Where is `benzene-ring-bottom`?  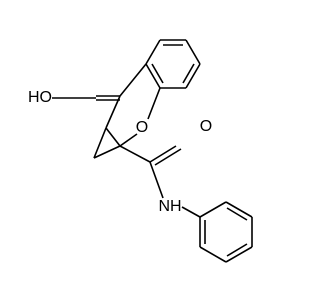 benzene-ring-bottom is located at coordinates (226, 232).